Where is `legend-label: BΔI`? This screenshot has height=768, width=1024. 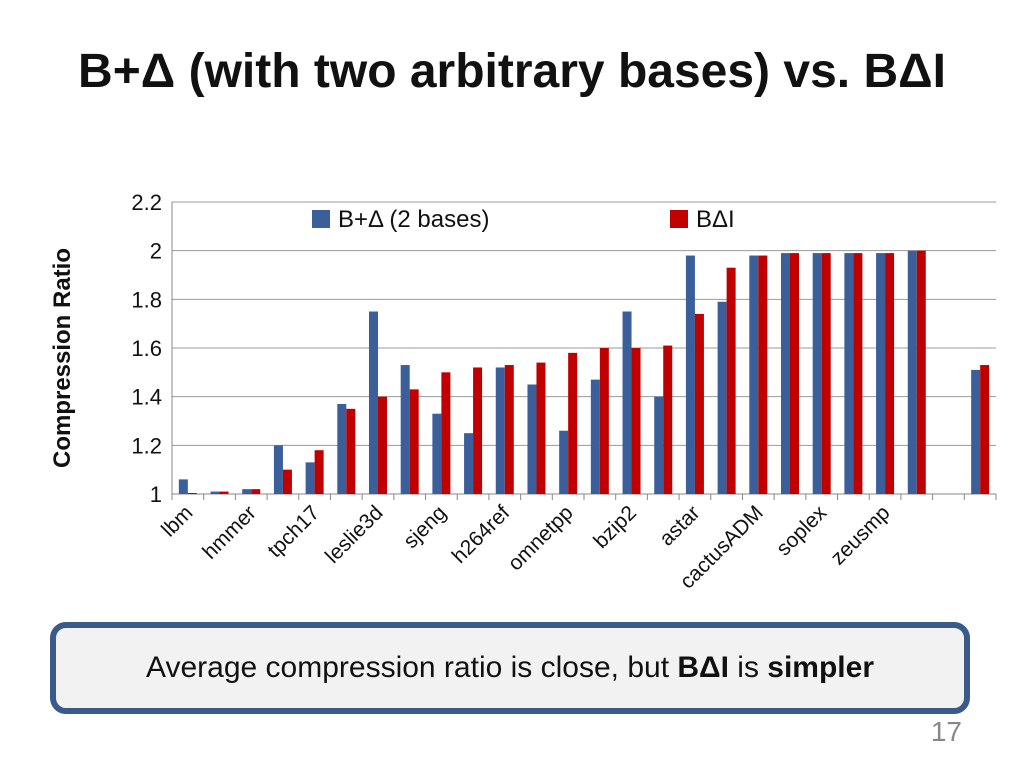
legend-label: BΔI is located at coordinates (715, 219).